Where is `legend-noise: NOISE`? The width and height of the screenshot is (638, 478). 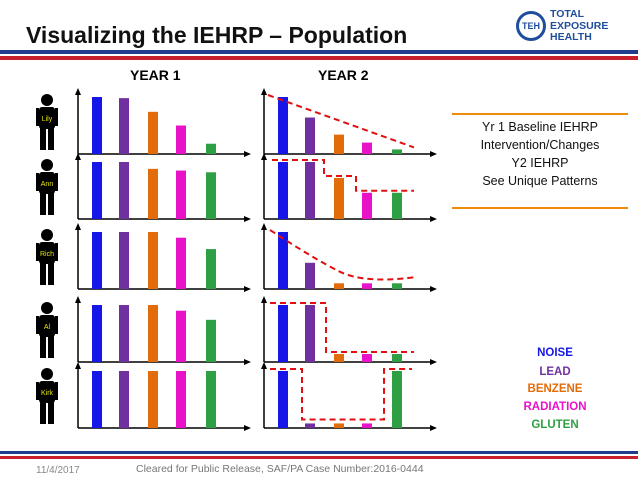
legend-noise: NOISE is located at coordinates (555, 353).